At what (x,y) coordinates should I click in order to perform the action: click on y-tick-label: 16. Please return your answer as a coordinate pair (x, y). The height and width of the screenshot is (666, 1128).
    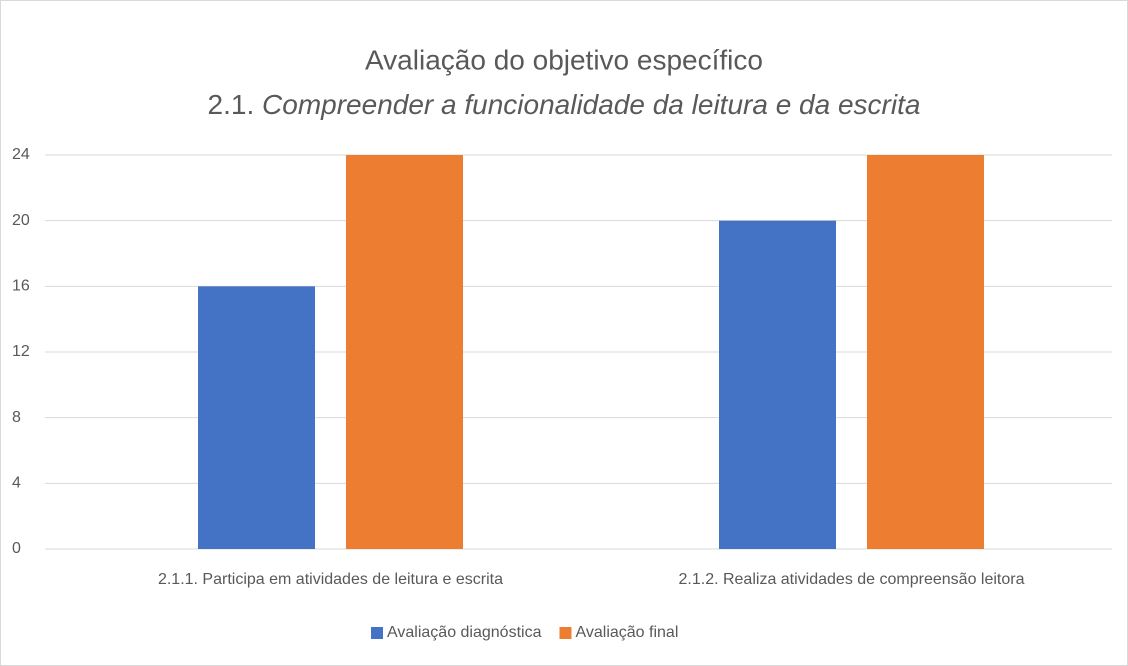
    Looking at the image, I should click on (21, 286).